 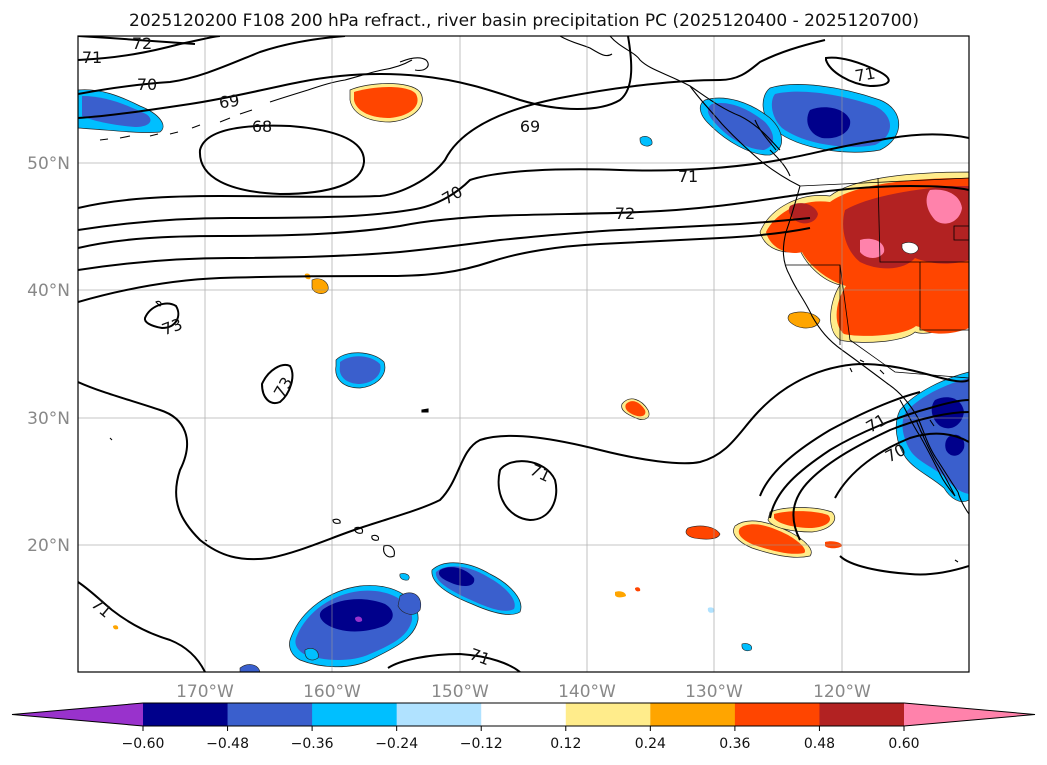 What do you see at coordinates (842, 692) in the screenshot?
I see `lon-tick-120w: 120°W` at bounding box center [842, 692].